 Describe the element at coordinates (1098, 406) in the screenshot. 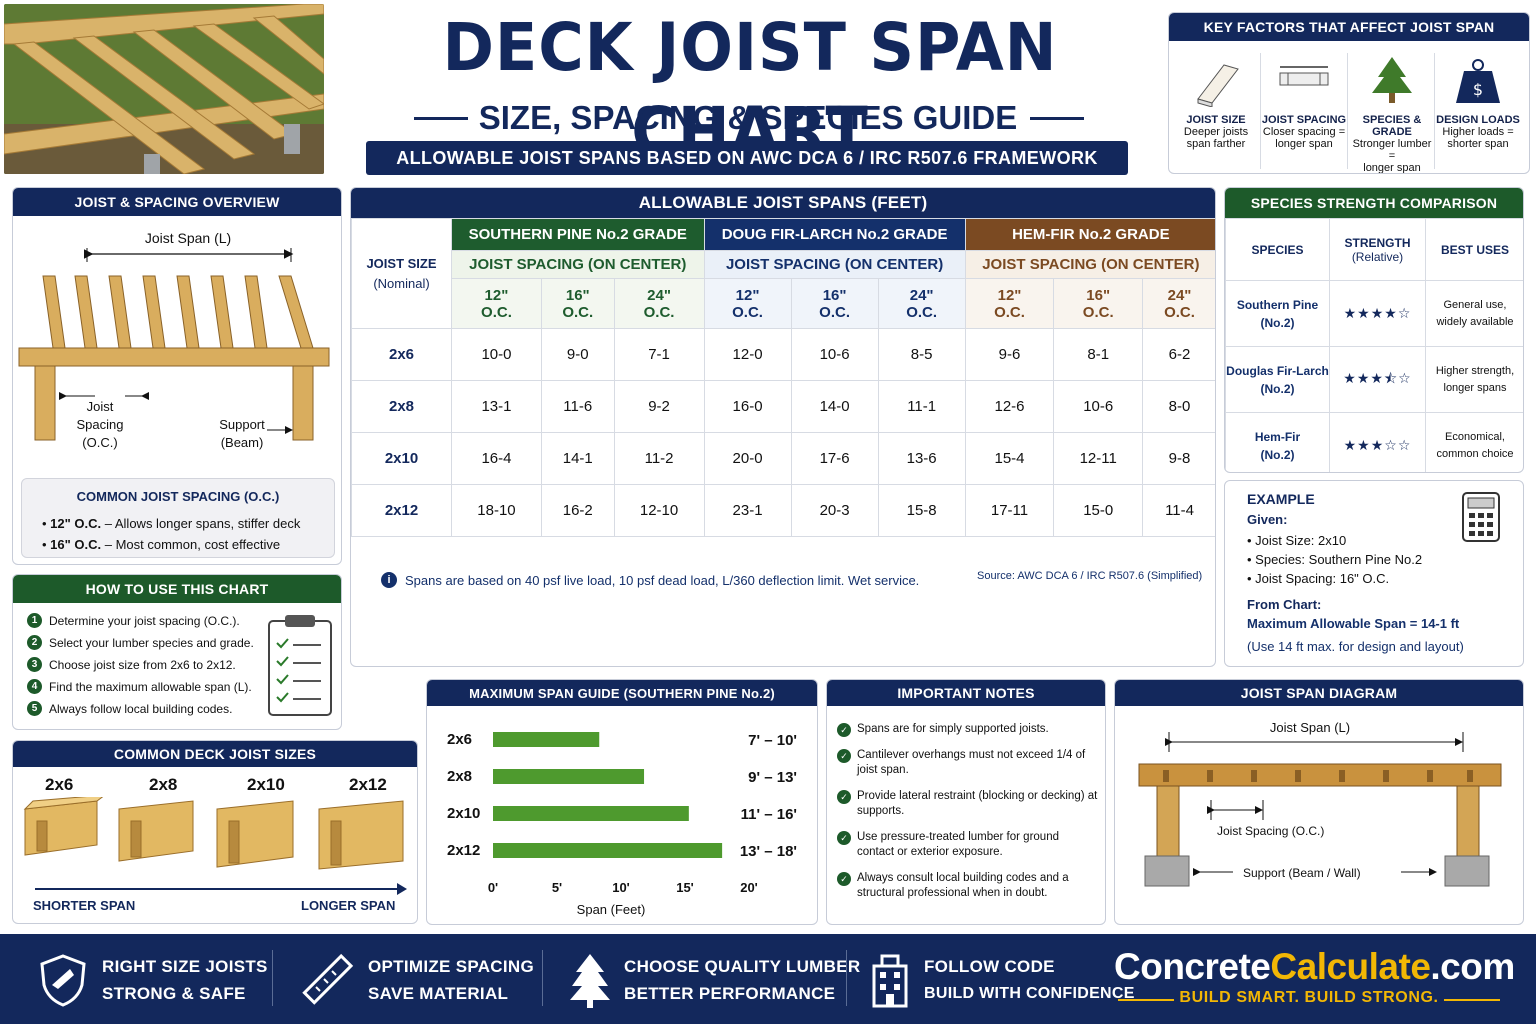

I see `span-value-cell: 10-6` at that location.